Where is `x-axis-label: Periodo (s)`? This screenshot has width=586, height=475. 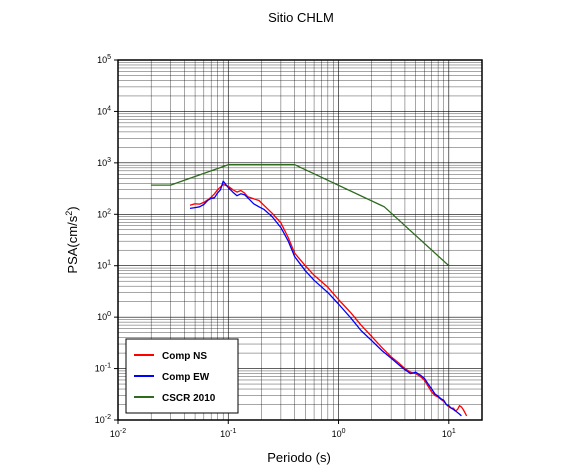 x-axis-label: Periodo (s) is located at coordinates (299, 457).